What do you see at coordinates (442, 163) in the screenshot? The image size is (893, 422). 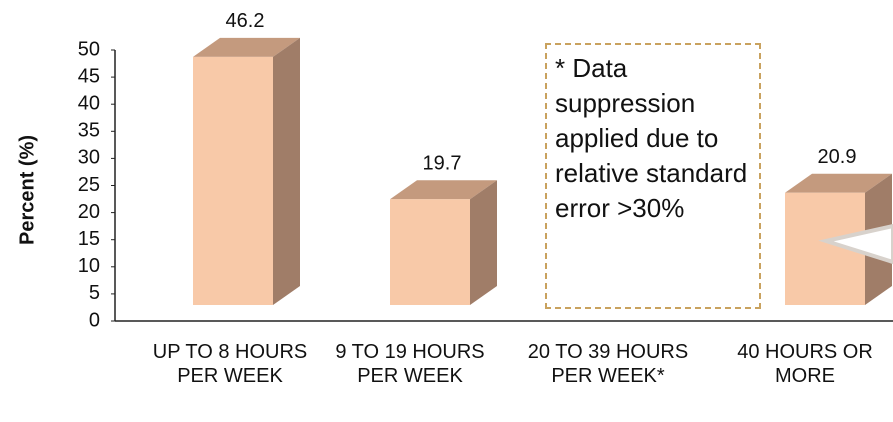 I see `value-label: 19.7` at bounding box center [442, 163].